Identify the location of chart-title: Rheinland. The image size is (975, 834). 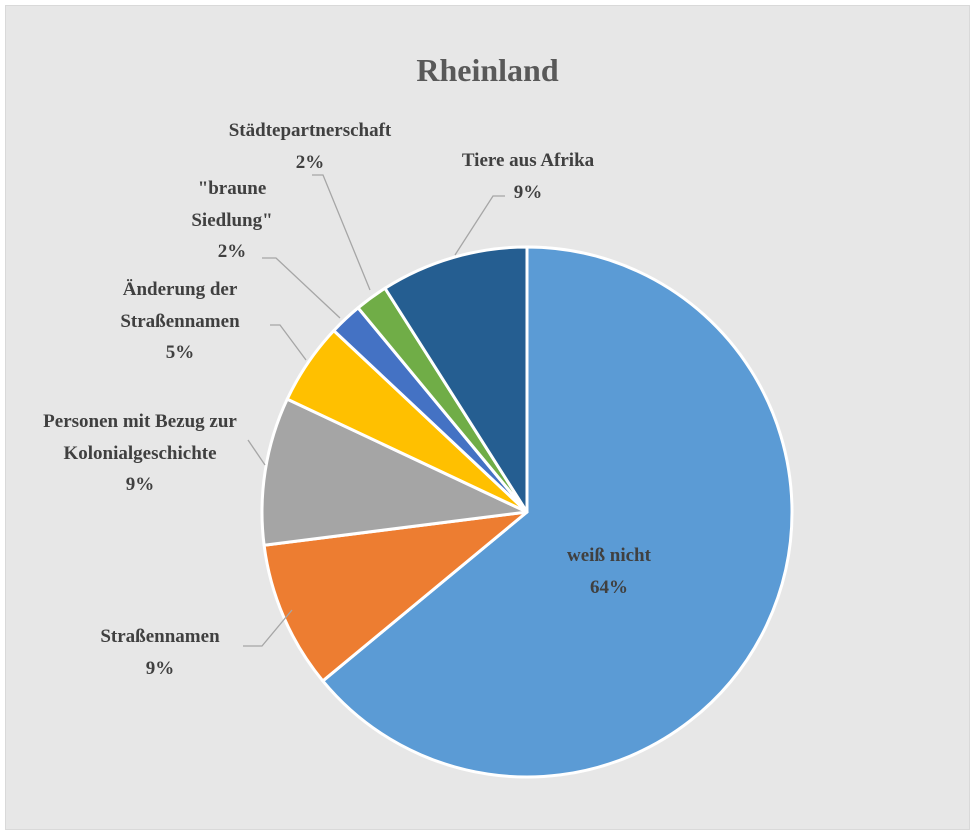
(487, 70).